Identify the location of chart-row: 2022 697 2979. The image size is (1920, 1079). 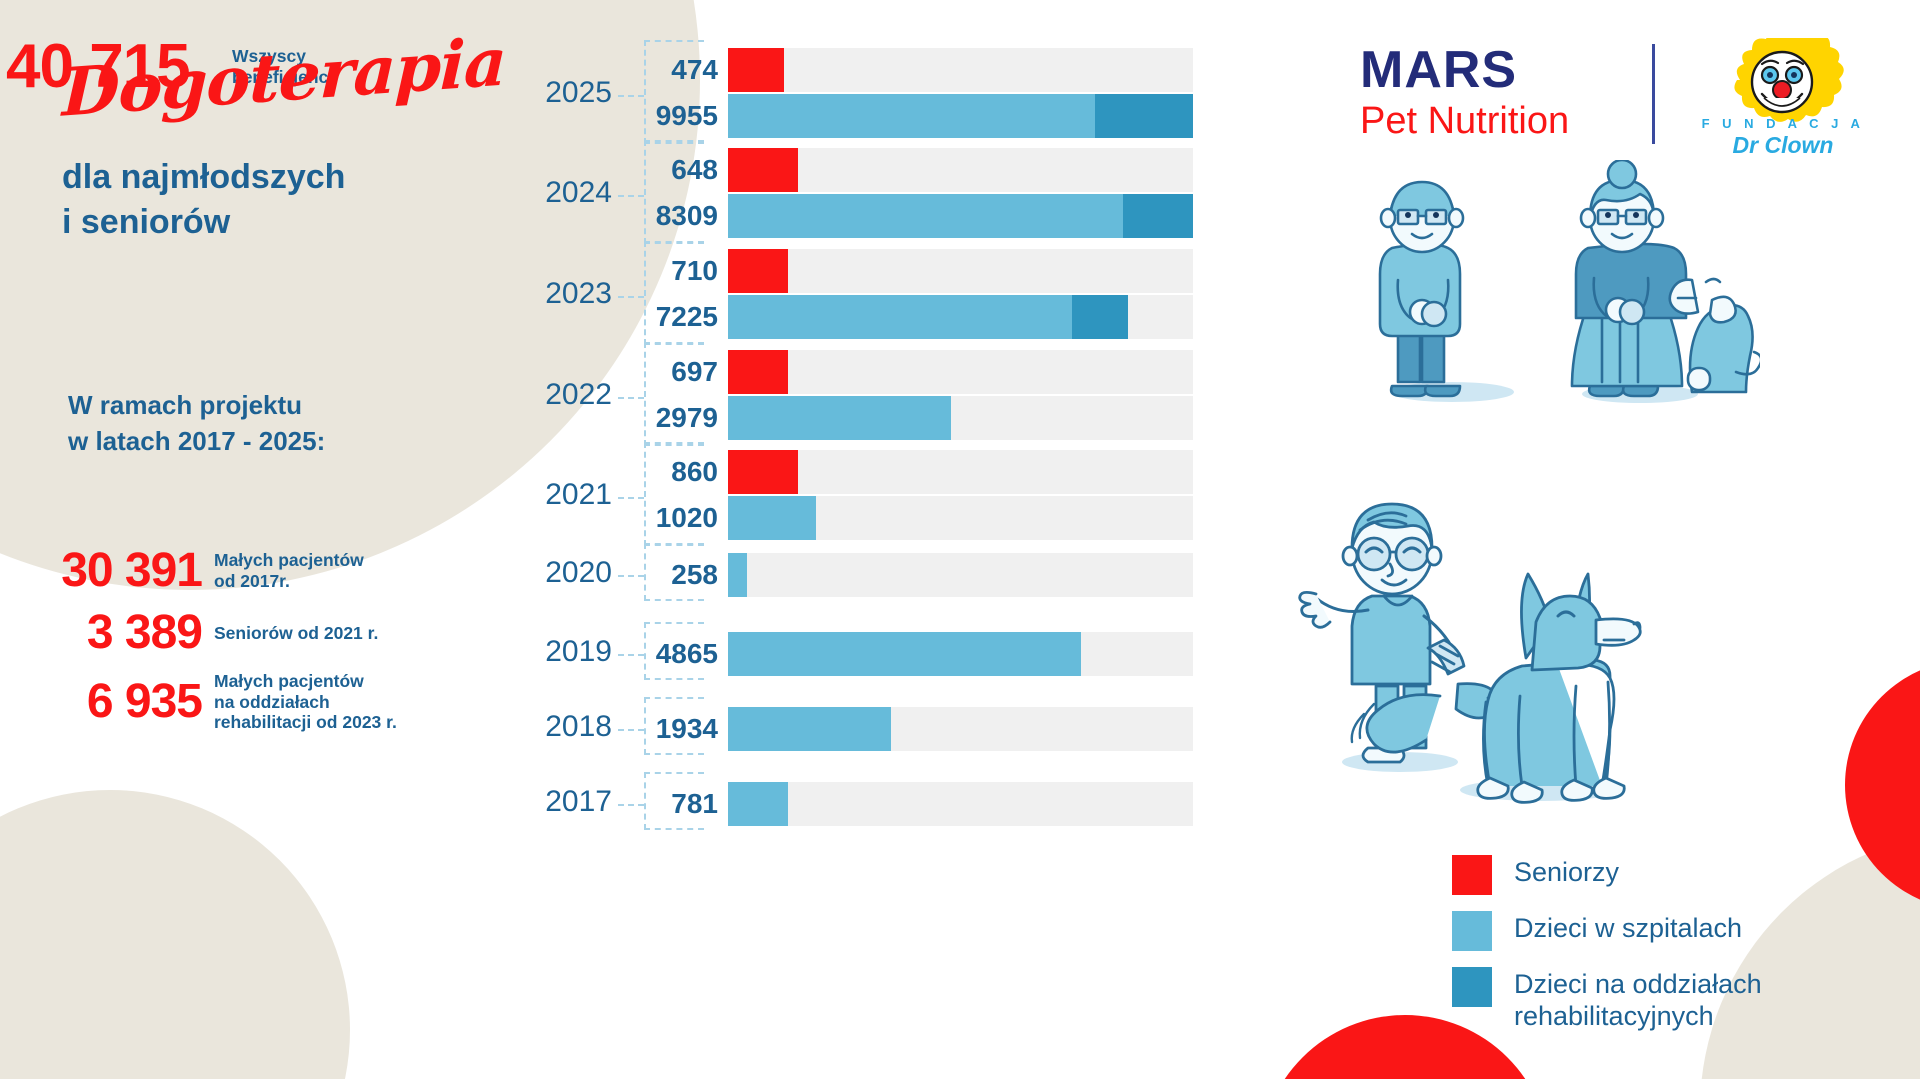
(920, 397).